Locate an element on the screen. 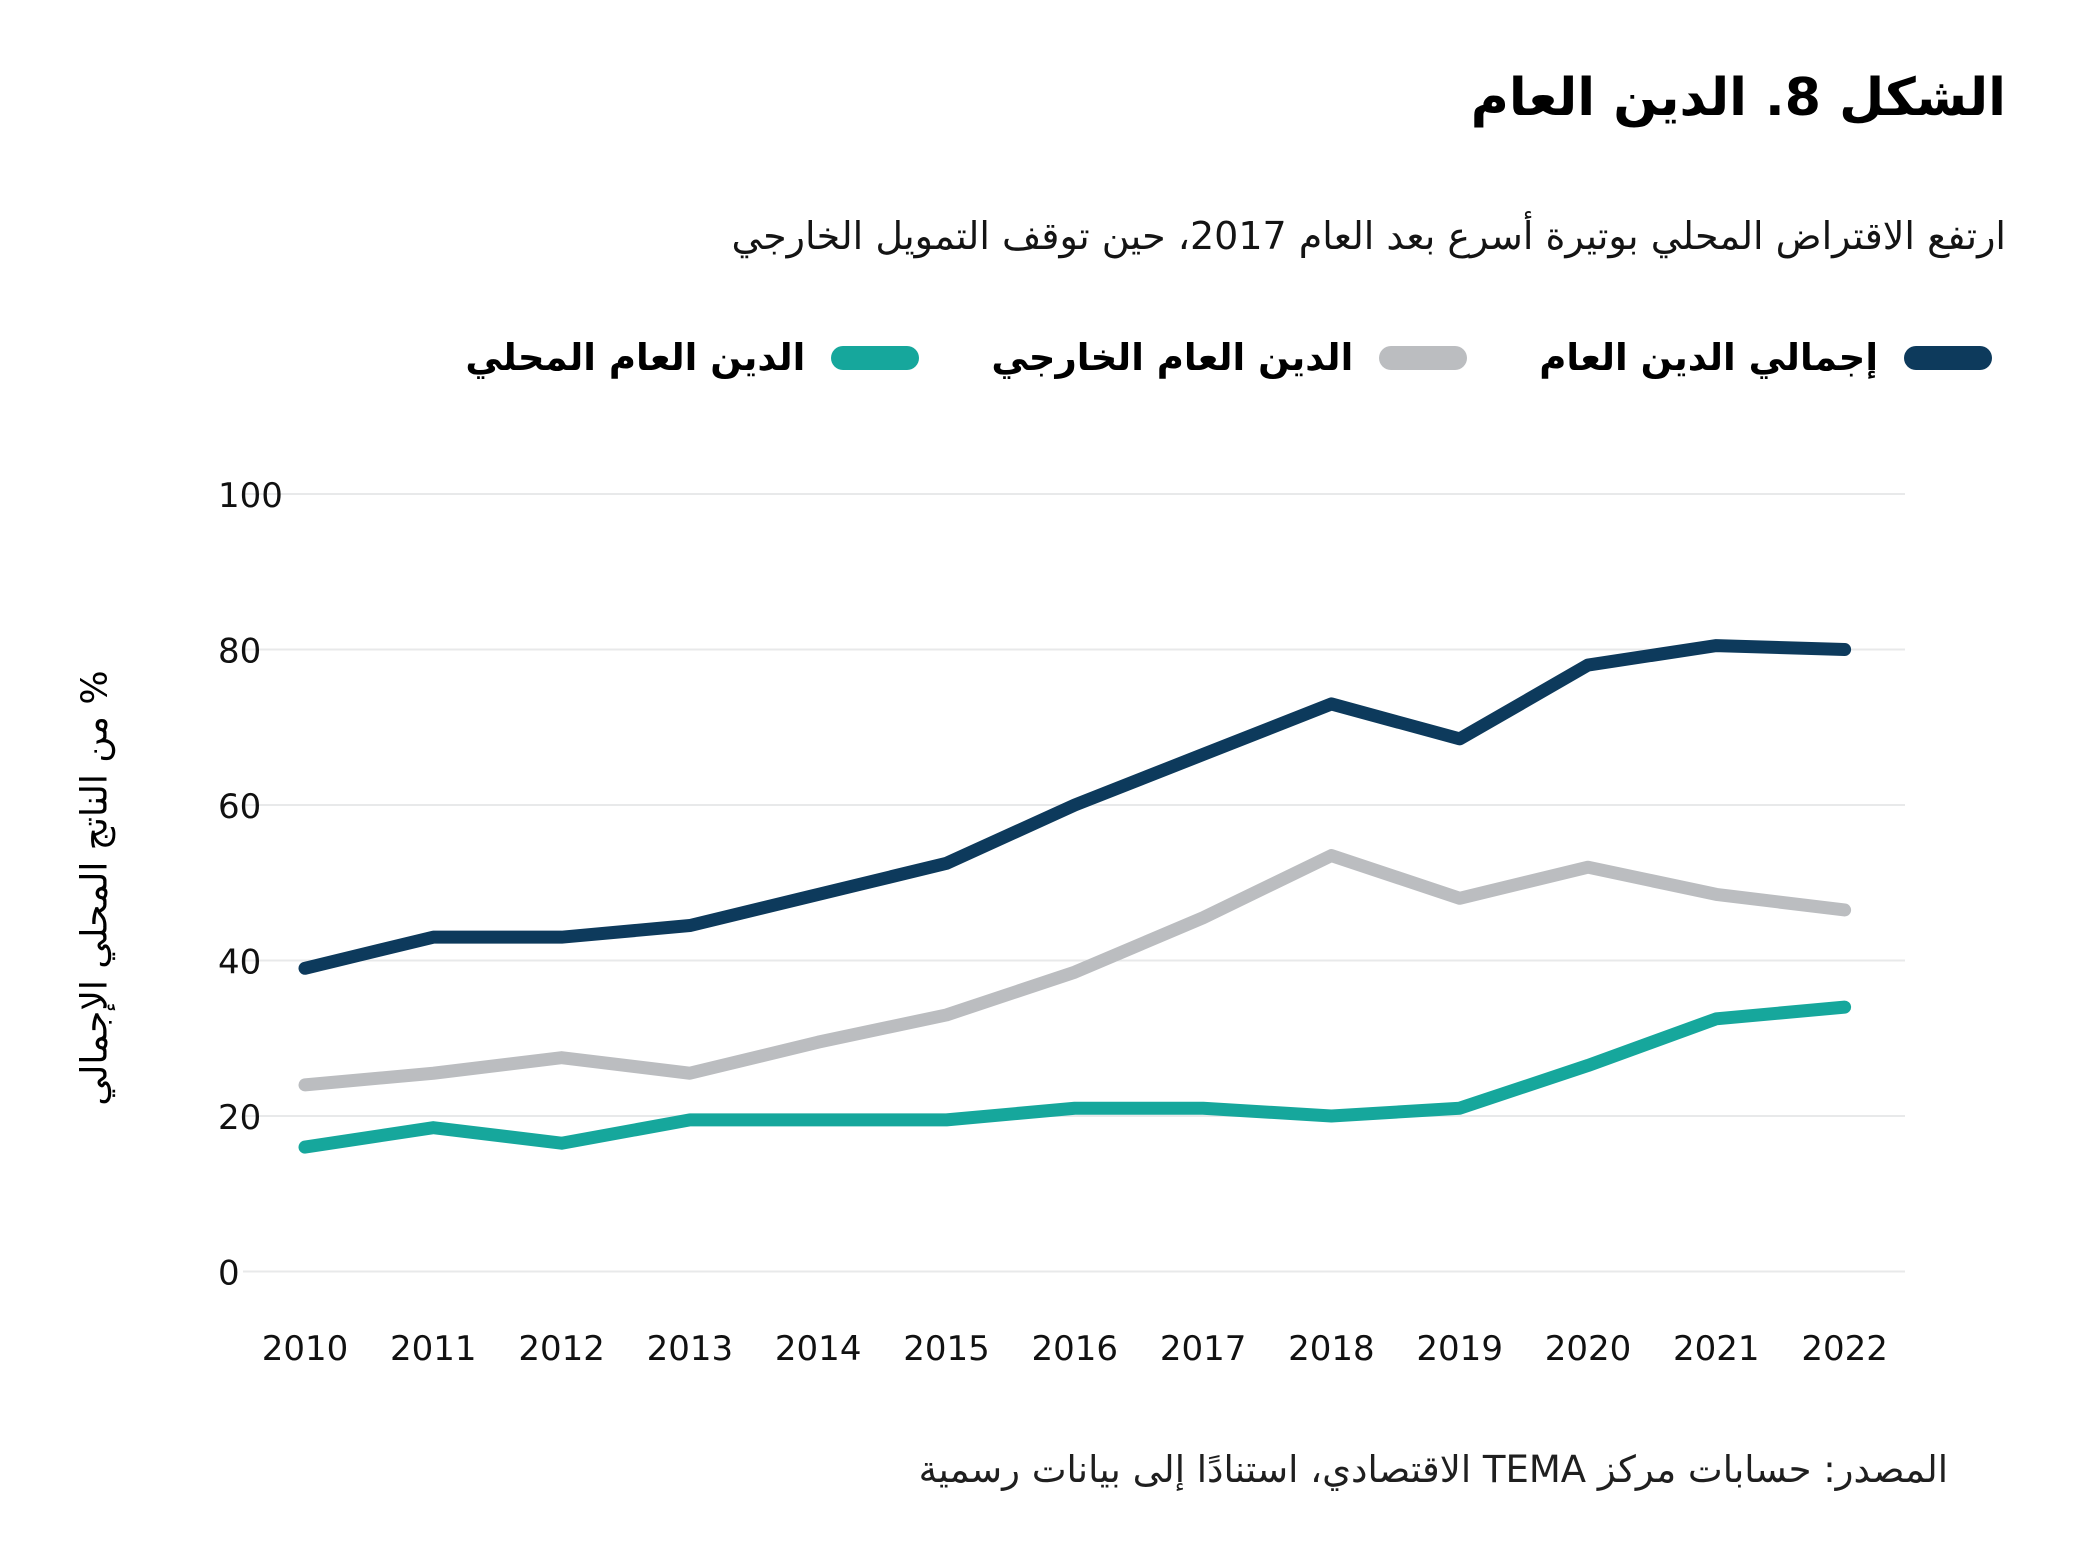 The width and height of the screenshot is (2084, 1562). total-debt-swatch-icon is located at coordinates (1948, 357).